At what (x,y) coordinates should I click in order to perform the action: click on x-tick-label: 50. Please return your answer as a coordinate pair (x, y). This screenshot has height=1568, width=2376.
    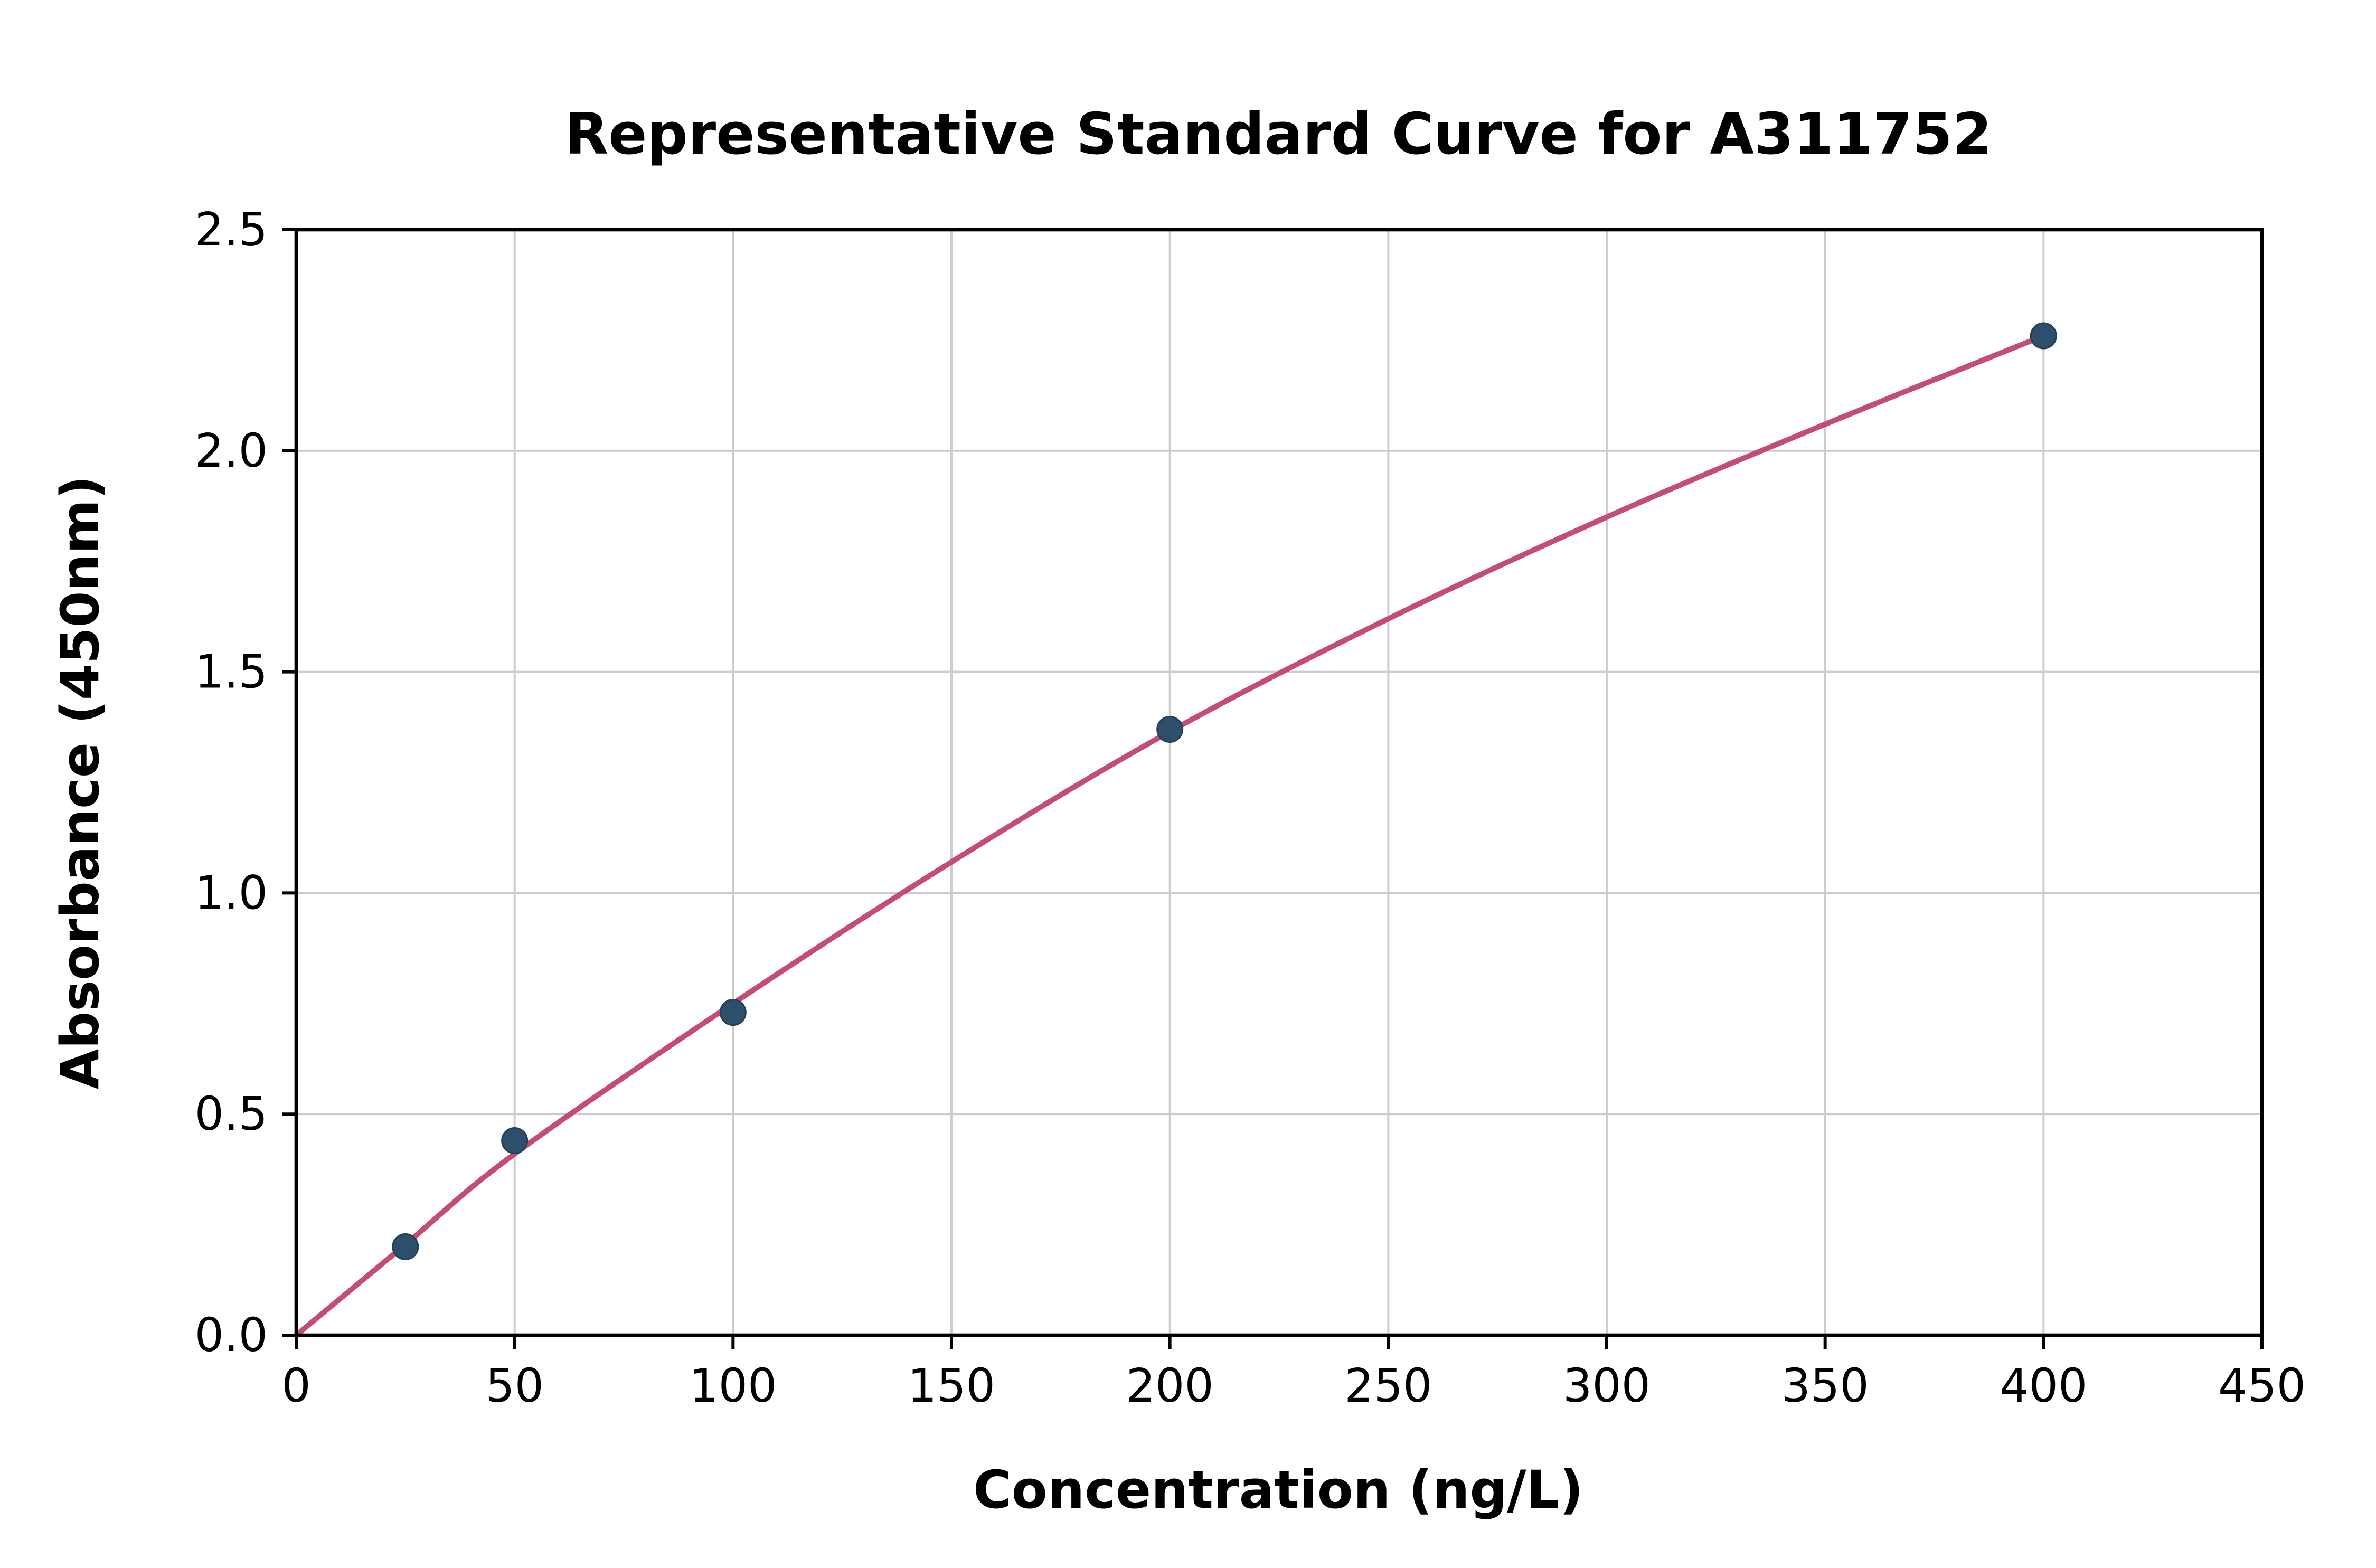
    Looking at the image, I should click on (515, 1386).